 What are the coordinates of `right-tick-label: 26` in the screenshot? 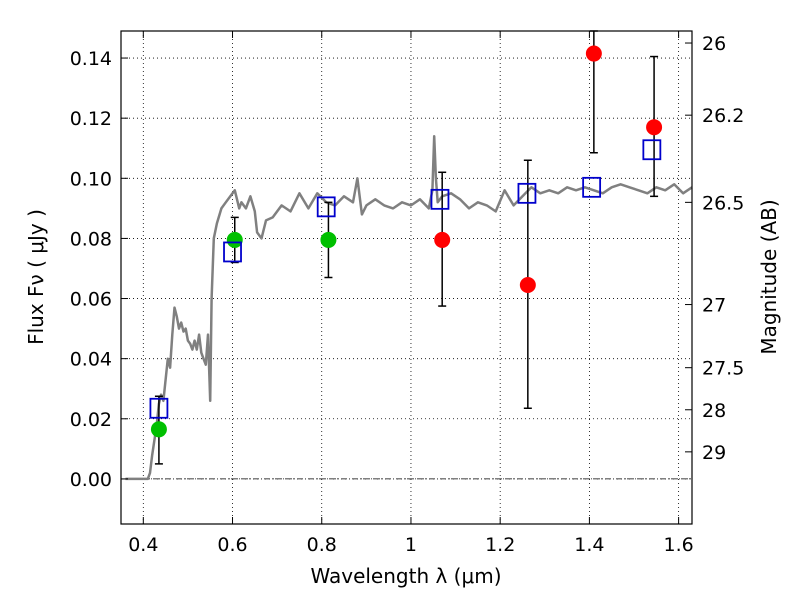 It's located at (714, 44).